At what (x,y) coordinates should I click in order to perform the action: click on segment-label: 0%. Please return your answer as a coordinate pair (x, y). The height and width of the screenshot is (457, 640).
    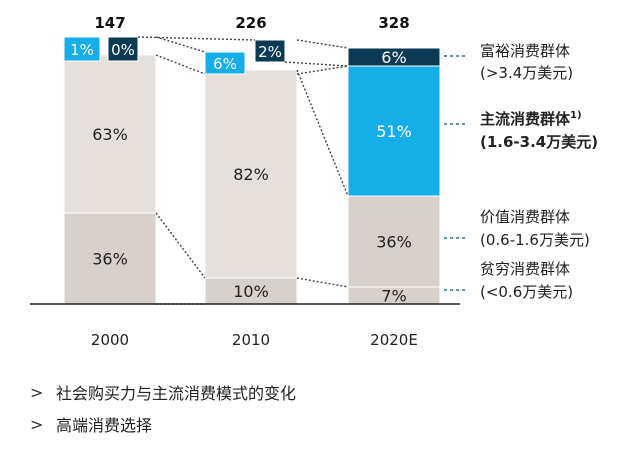
    Looking at the image, I should click on (123, 50).